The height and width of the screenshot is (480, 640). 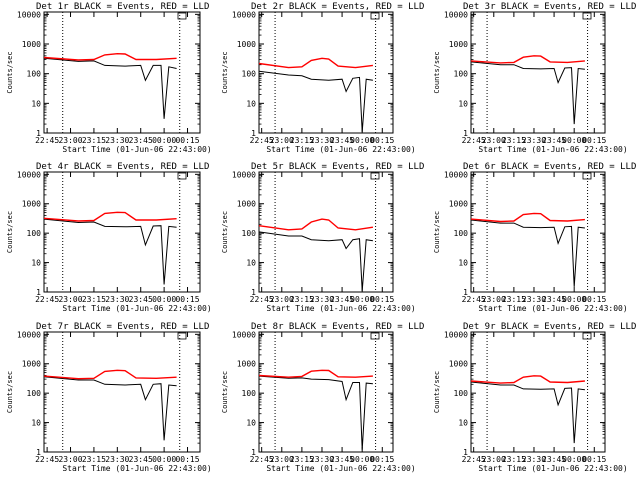 I want to click on chart-title: Det 9r BLACK = Events, RED = LLD, so click(x=549, y=327).